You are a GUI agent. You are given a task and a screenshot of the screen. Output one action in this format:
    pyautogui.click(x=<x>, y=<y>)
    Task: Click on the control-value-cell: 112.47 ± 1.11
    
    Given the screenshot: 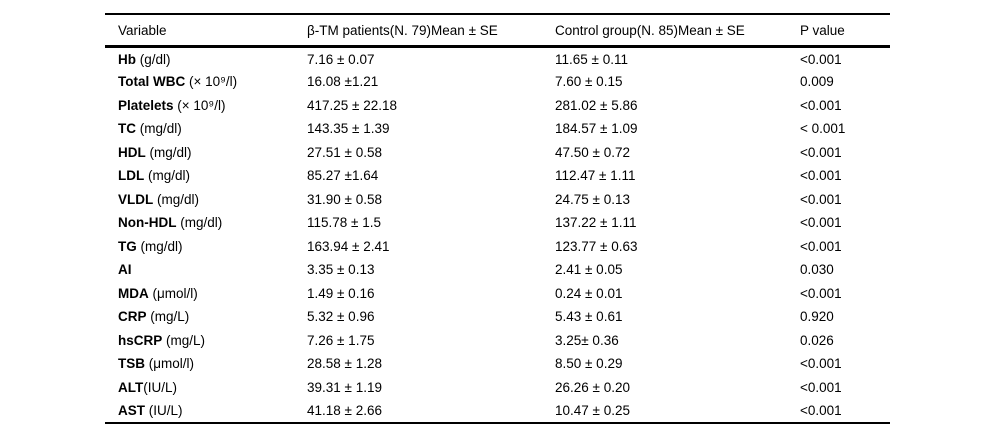 What is the action you would take?
    pyautogui.click(x=595, y=176)
    